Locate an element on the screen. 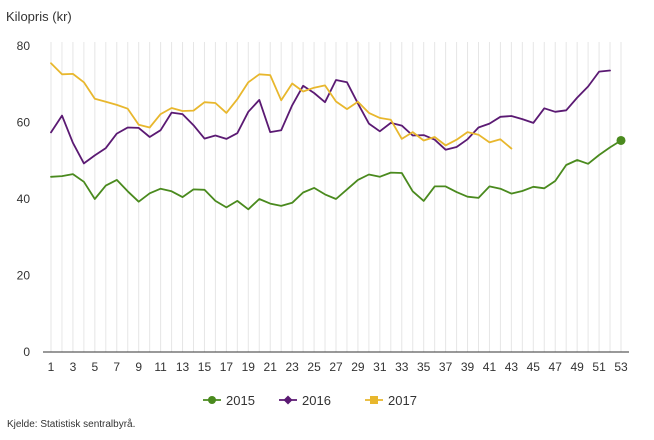  x-tick-label: 21 is located at coordinates (271, 367).